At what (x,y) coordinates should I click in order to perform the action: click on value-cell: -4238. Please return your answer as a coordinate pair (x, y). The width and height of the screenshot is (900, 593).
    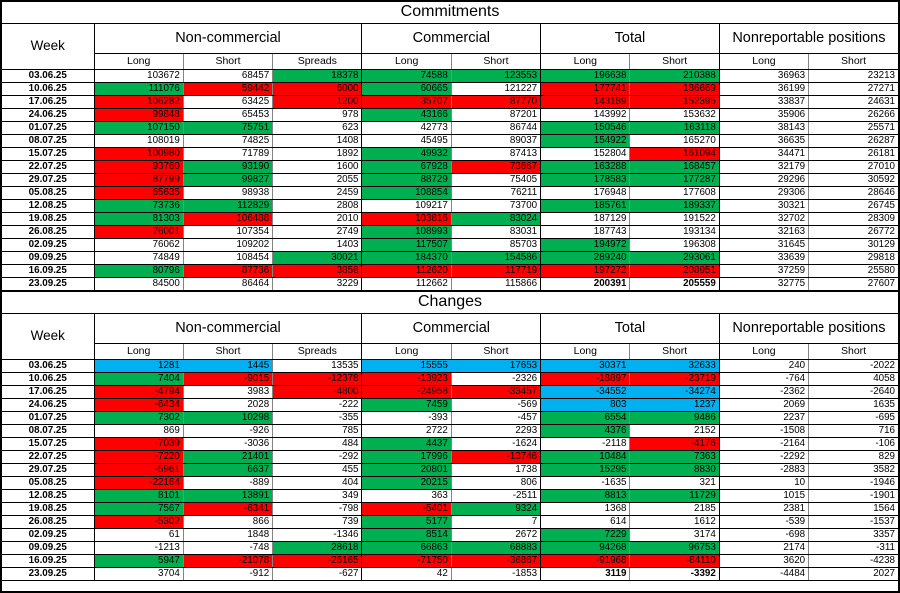
    Looking at the image, I should click on (853, 561).